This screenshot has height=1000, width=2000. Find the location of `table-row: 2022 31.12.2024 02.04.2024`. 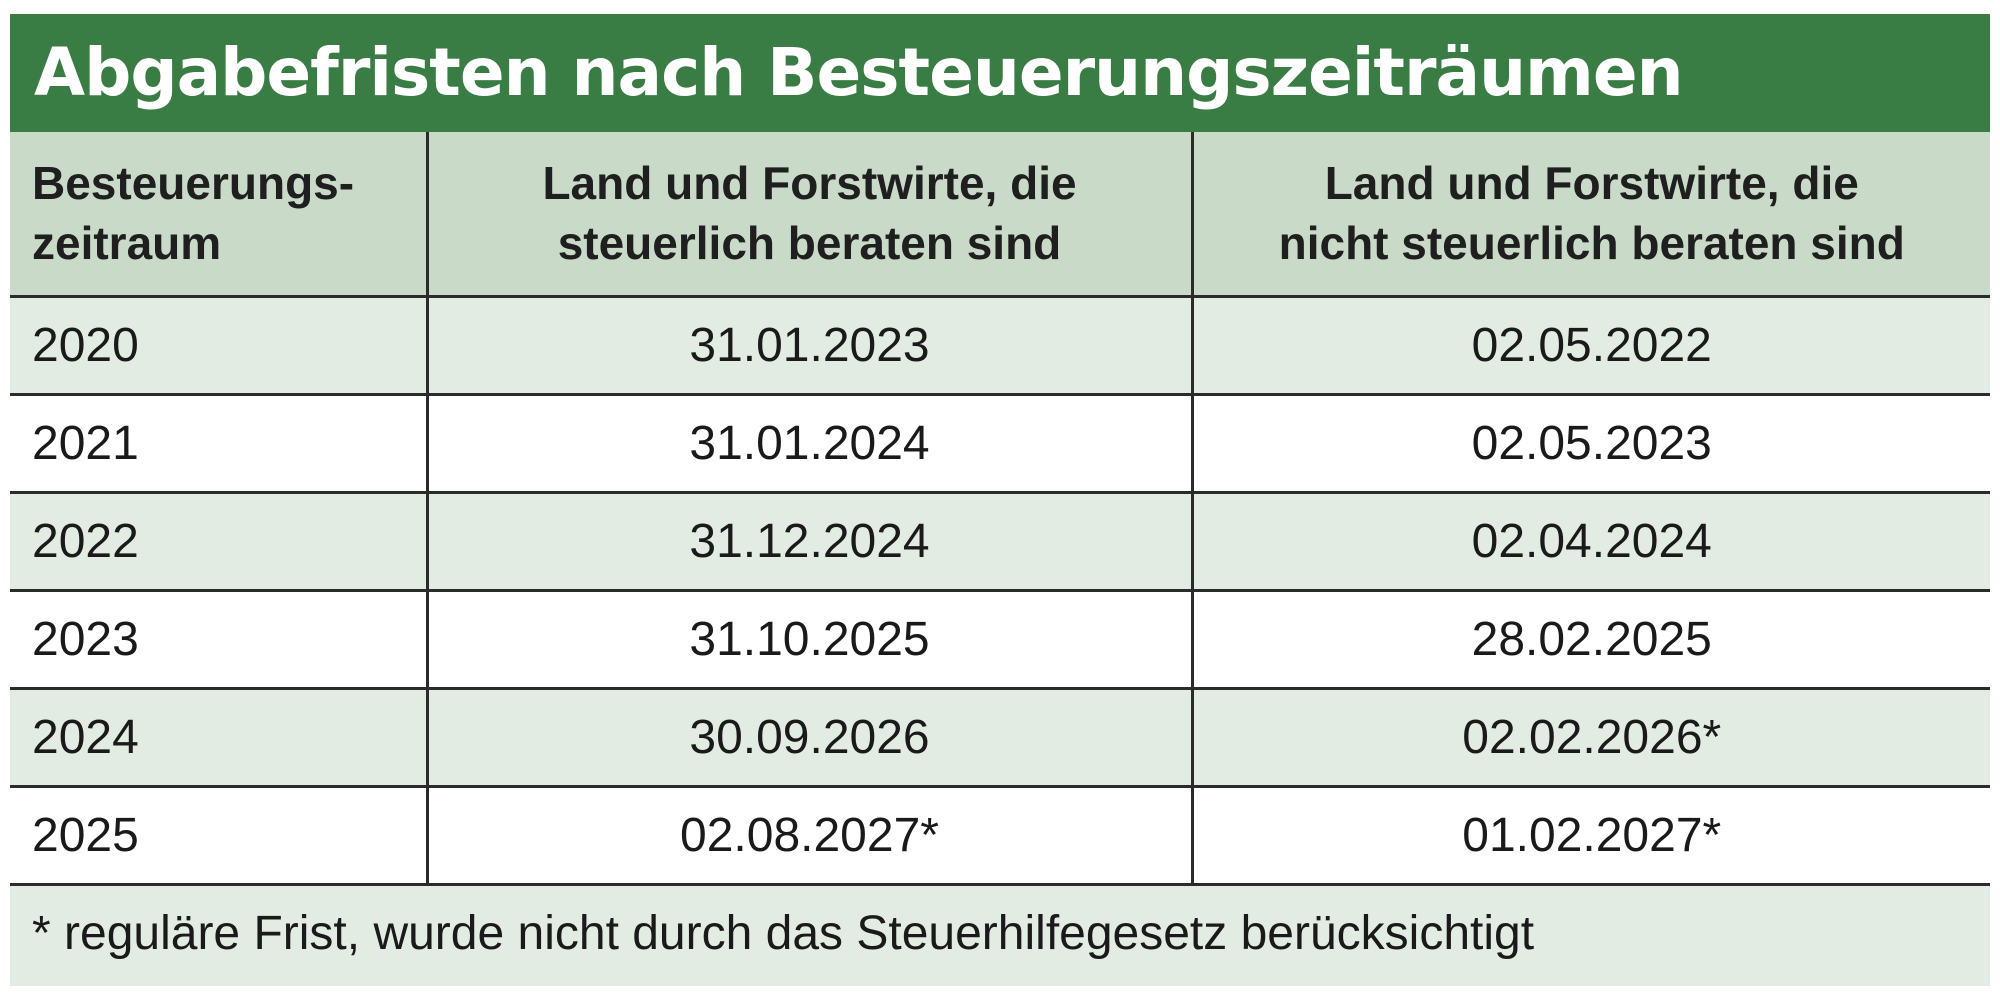

table-row: 2022 31.12.2024 02.04.2024 is located at coordinates (1000, 541).